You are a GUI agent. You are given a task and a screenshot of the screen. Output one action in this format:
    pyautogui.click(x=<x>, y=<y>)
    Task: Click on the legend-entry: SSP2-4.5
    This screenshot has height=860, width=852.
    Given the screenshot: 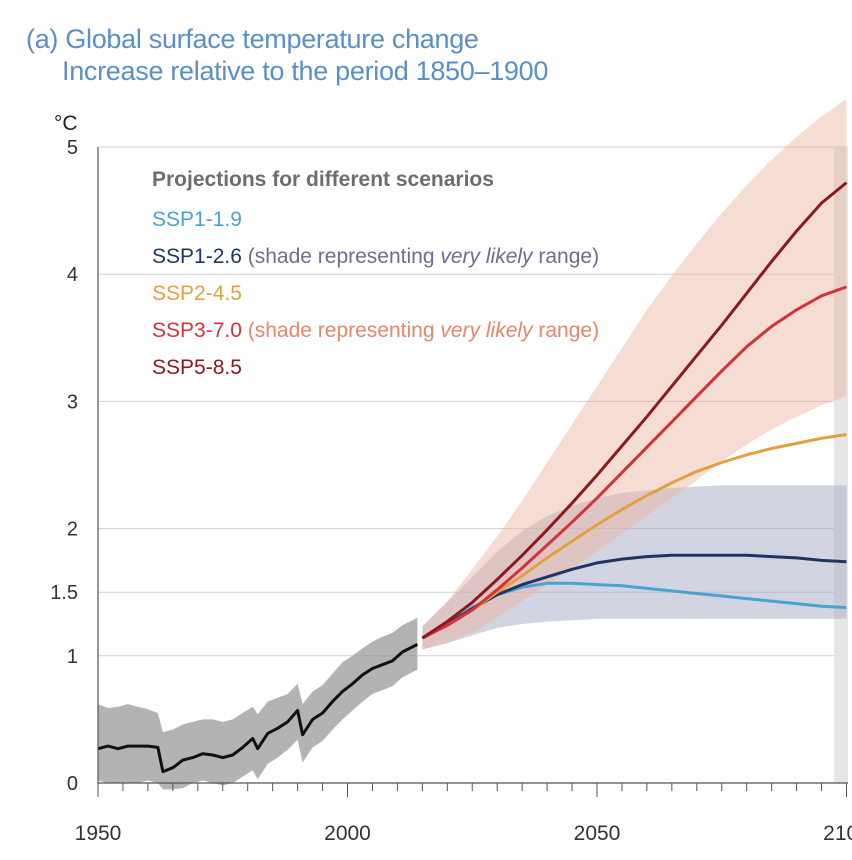 What is the action you would take?
    pyautogui.click(x=197, y=293)
    